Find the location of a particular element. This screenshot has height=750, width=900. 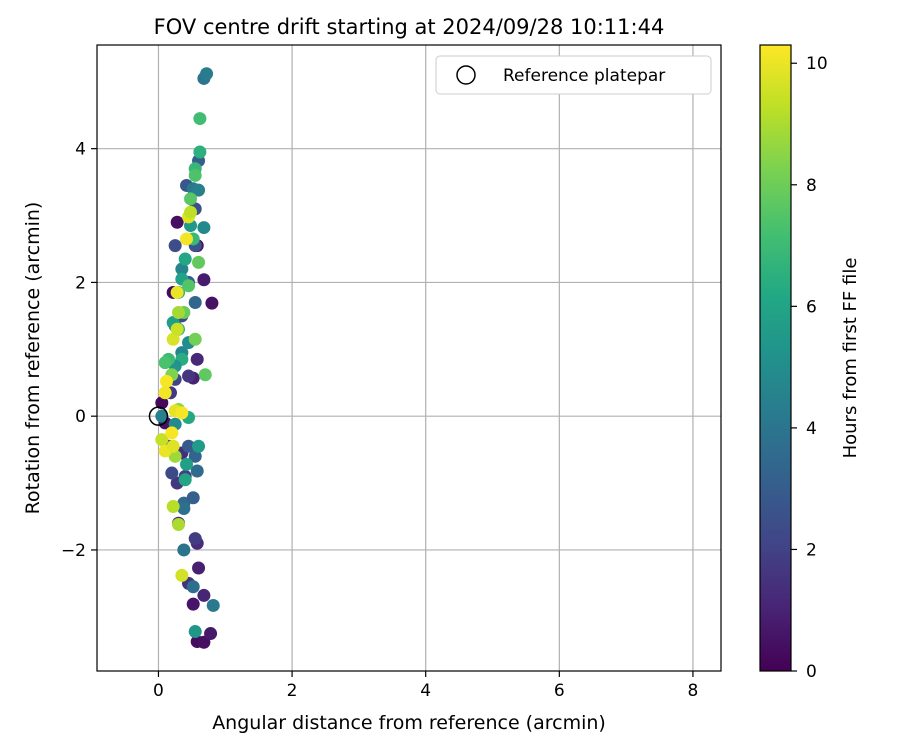

colorbar-label: Hours from first FF file is located at coordinates (850, 358).